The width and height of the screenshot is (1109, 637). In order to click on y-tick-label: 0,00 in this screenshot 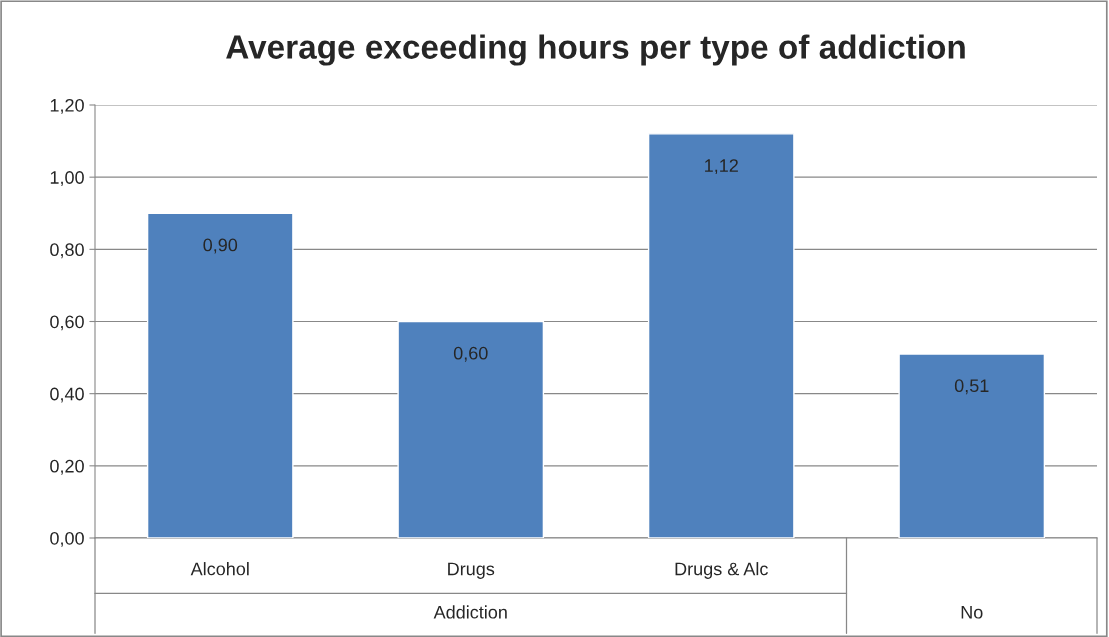, I will do `click(67, 539)`.